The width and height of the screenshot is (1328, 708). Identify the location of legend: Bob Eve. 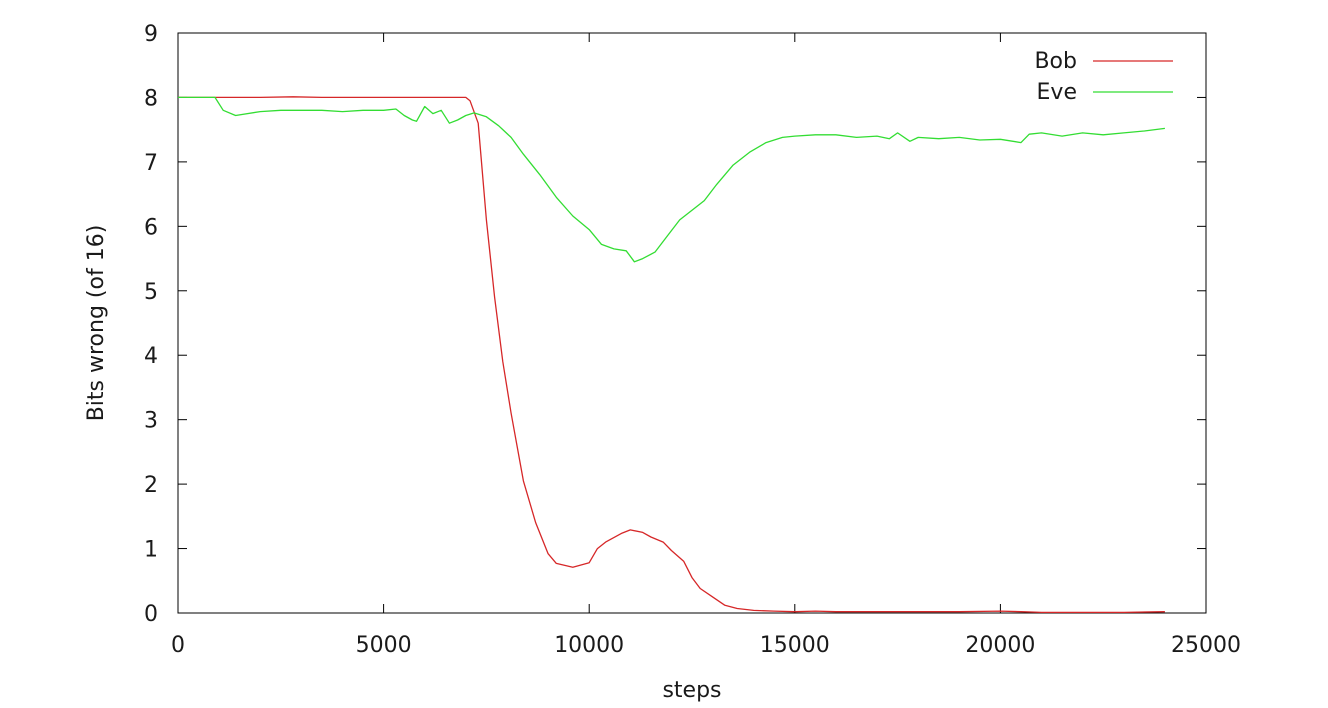
(1103, 77).